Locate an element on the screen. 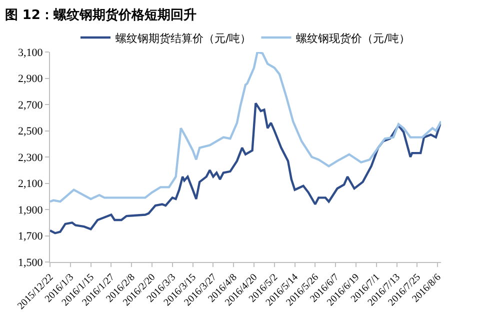 This screenshot has height=332, width=486. y-tick-label: 2,300 is located at coordinates (31, 158).